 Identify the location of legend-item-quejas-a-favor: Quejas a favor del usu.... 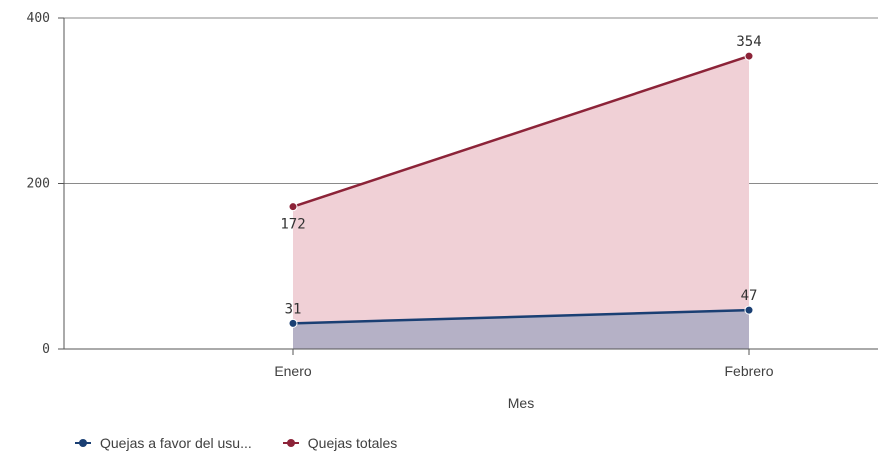
(163, 443).